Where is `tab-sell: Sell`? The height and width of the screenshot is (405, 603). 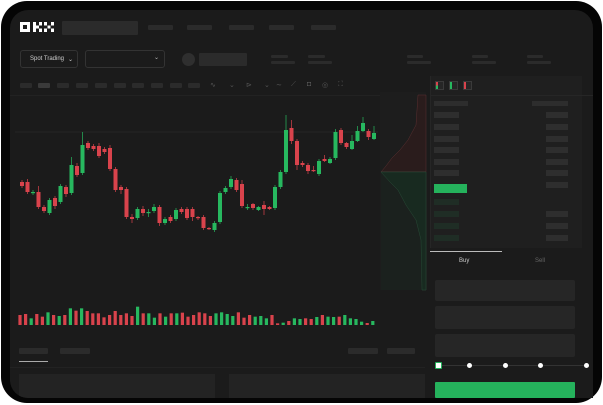
tab-sell: Sell is located at coordinates (540, 261).